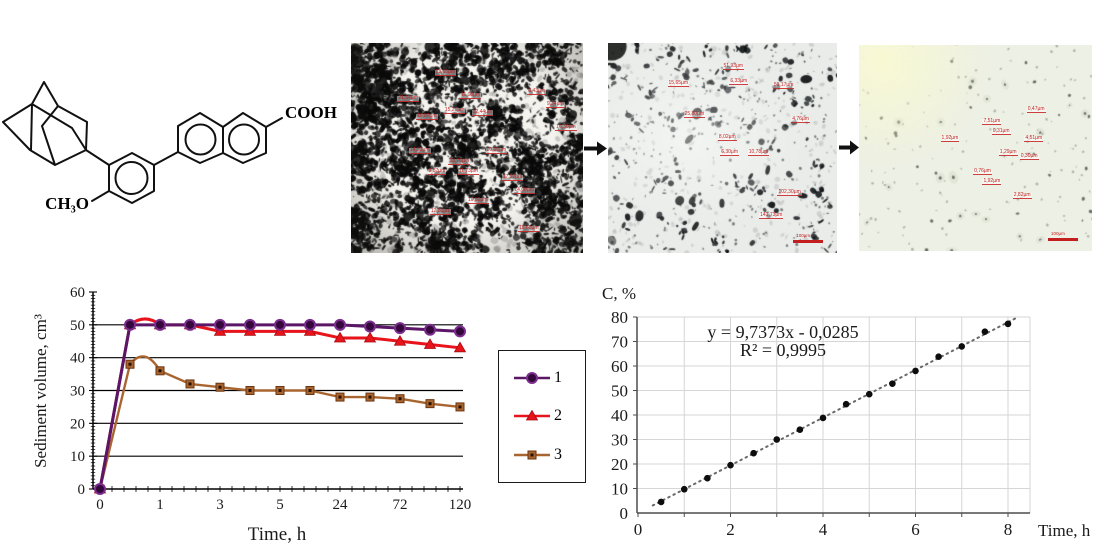  I want to click on size-annotation: 15,65µm, so click(678, 83).